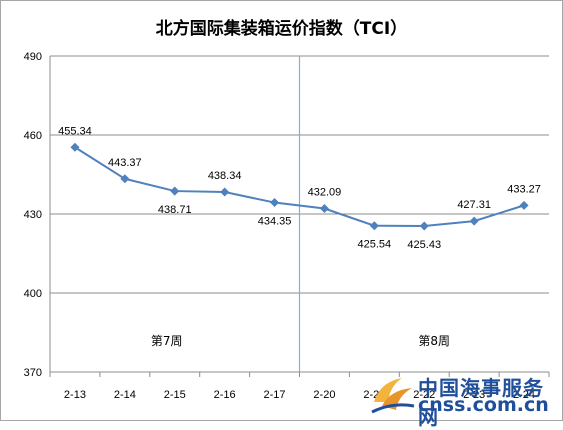 The height and width of the screenshot is (430, 563). Describe the element at coordinates (75, 395) in the screenshot. I see `x-tick-label: 2-13` at that location.